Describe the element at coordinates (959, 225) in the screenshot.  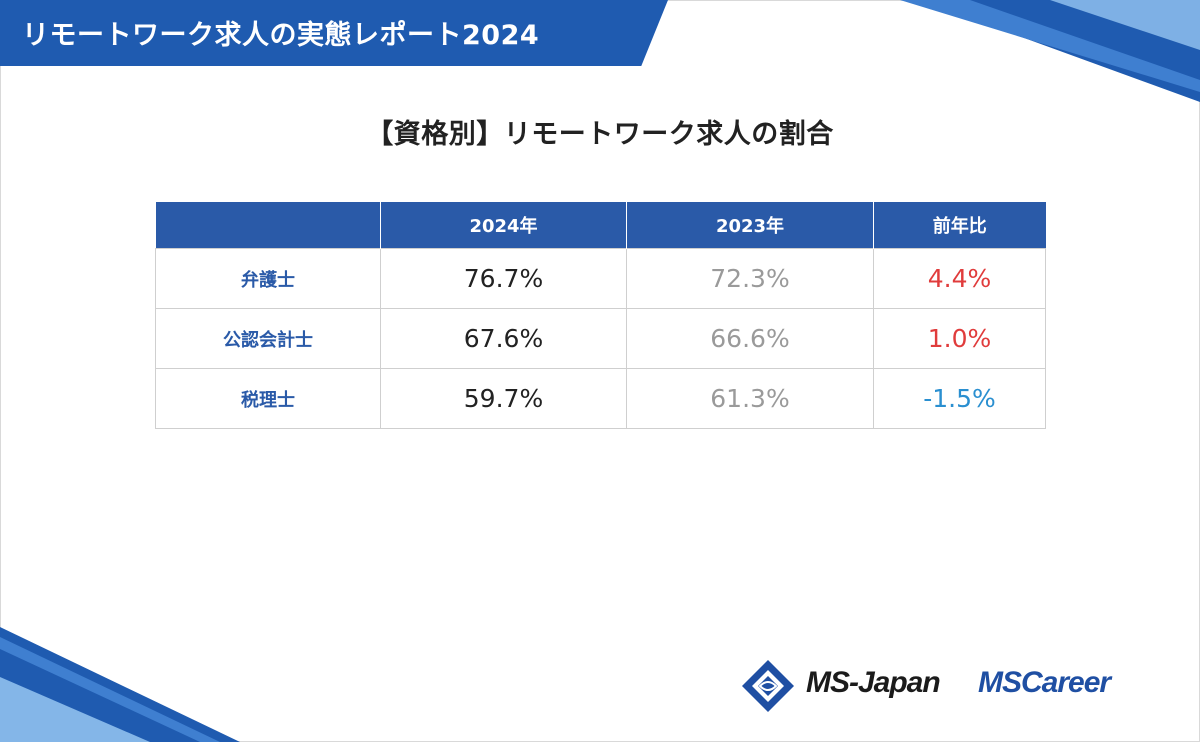
I see `column-header-yoy: 前年比` at that location.